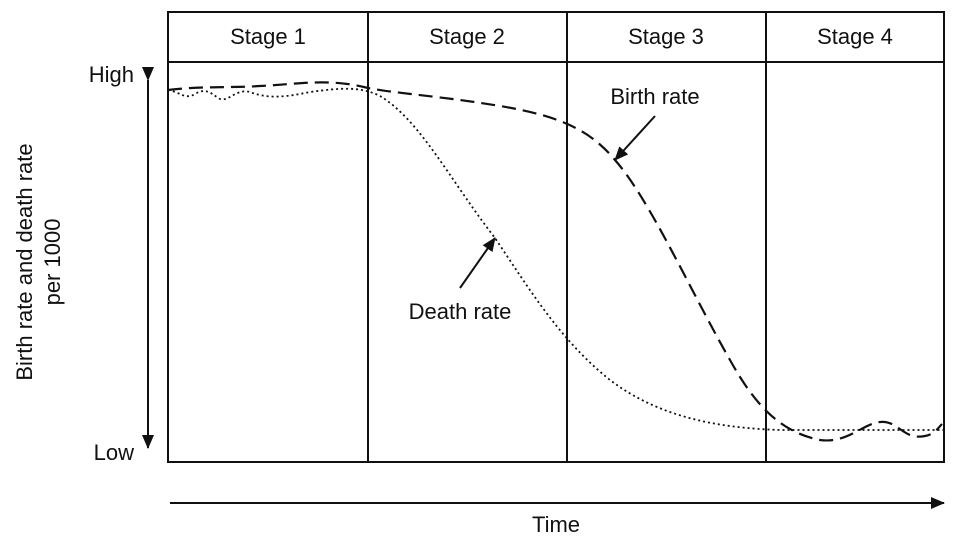 This screenshot has width=956, height=540. What do you see at coordinates (52, 262) in the screenshot?
I see `y-axis-title-line: per 1000` at bounding box center [52, 262].